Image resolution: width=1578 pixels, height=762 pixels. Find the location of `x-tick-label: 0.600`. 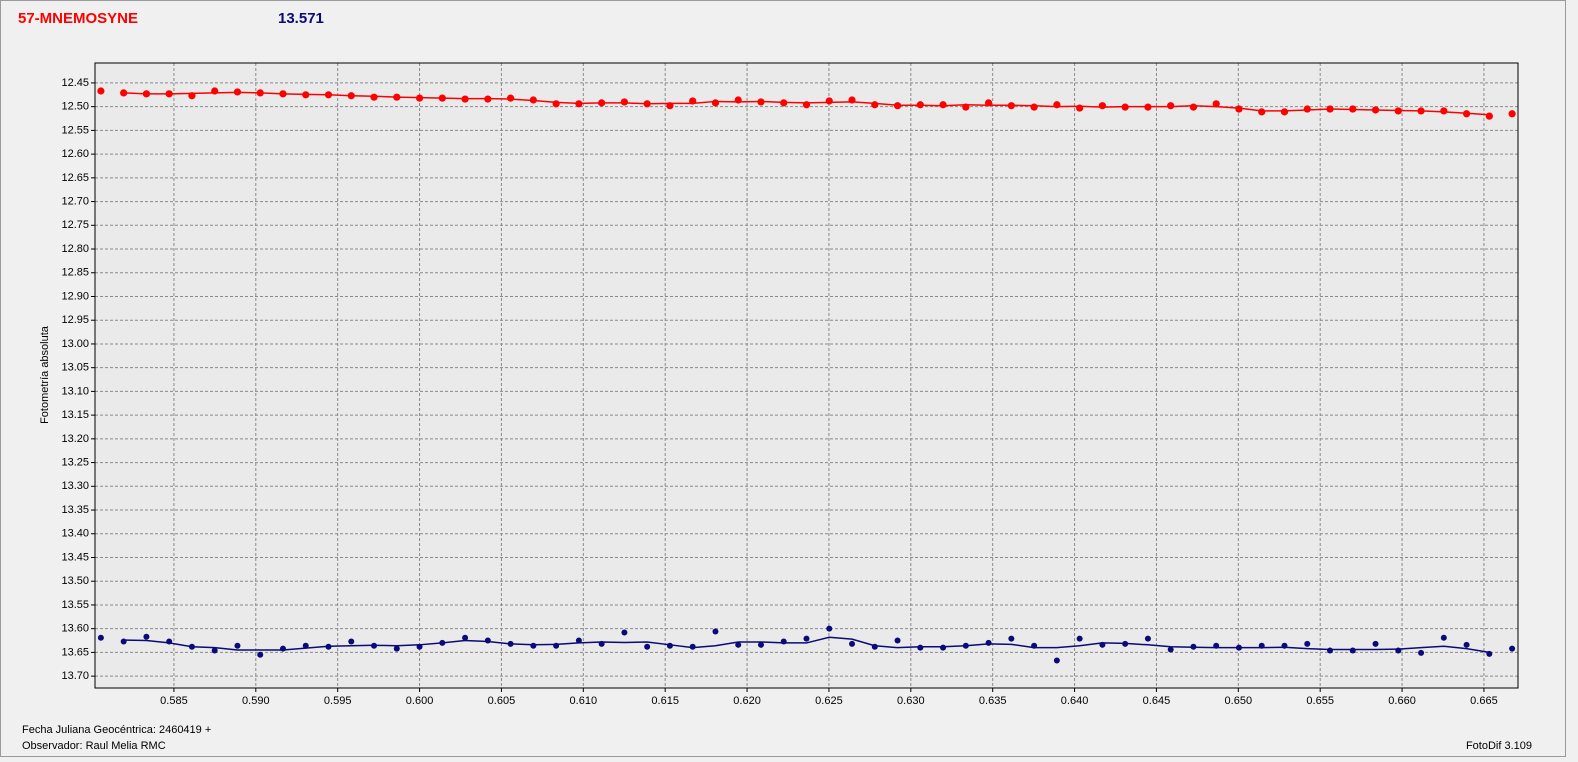

x-tick-label: 0.600 is located at coordinates (420, 701).